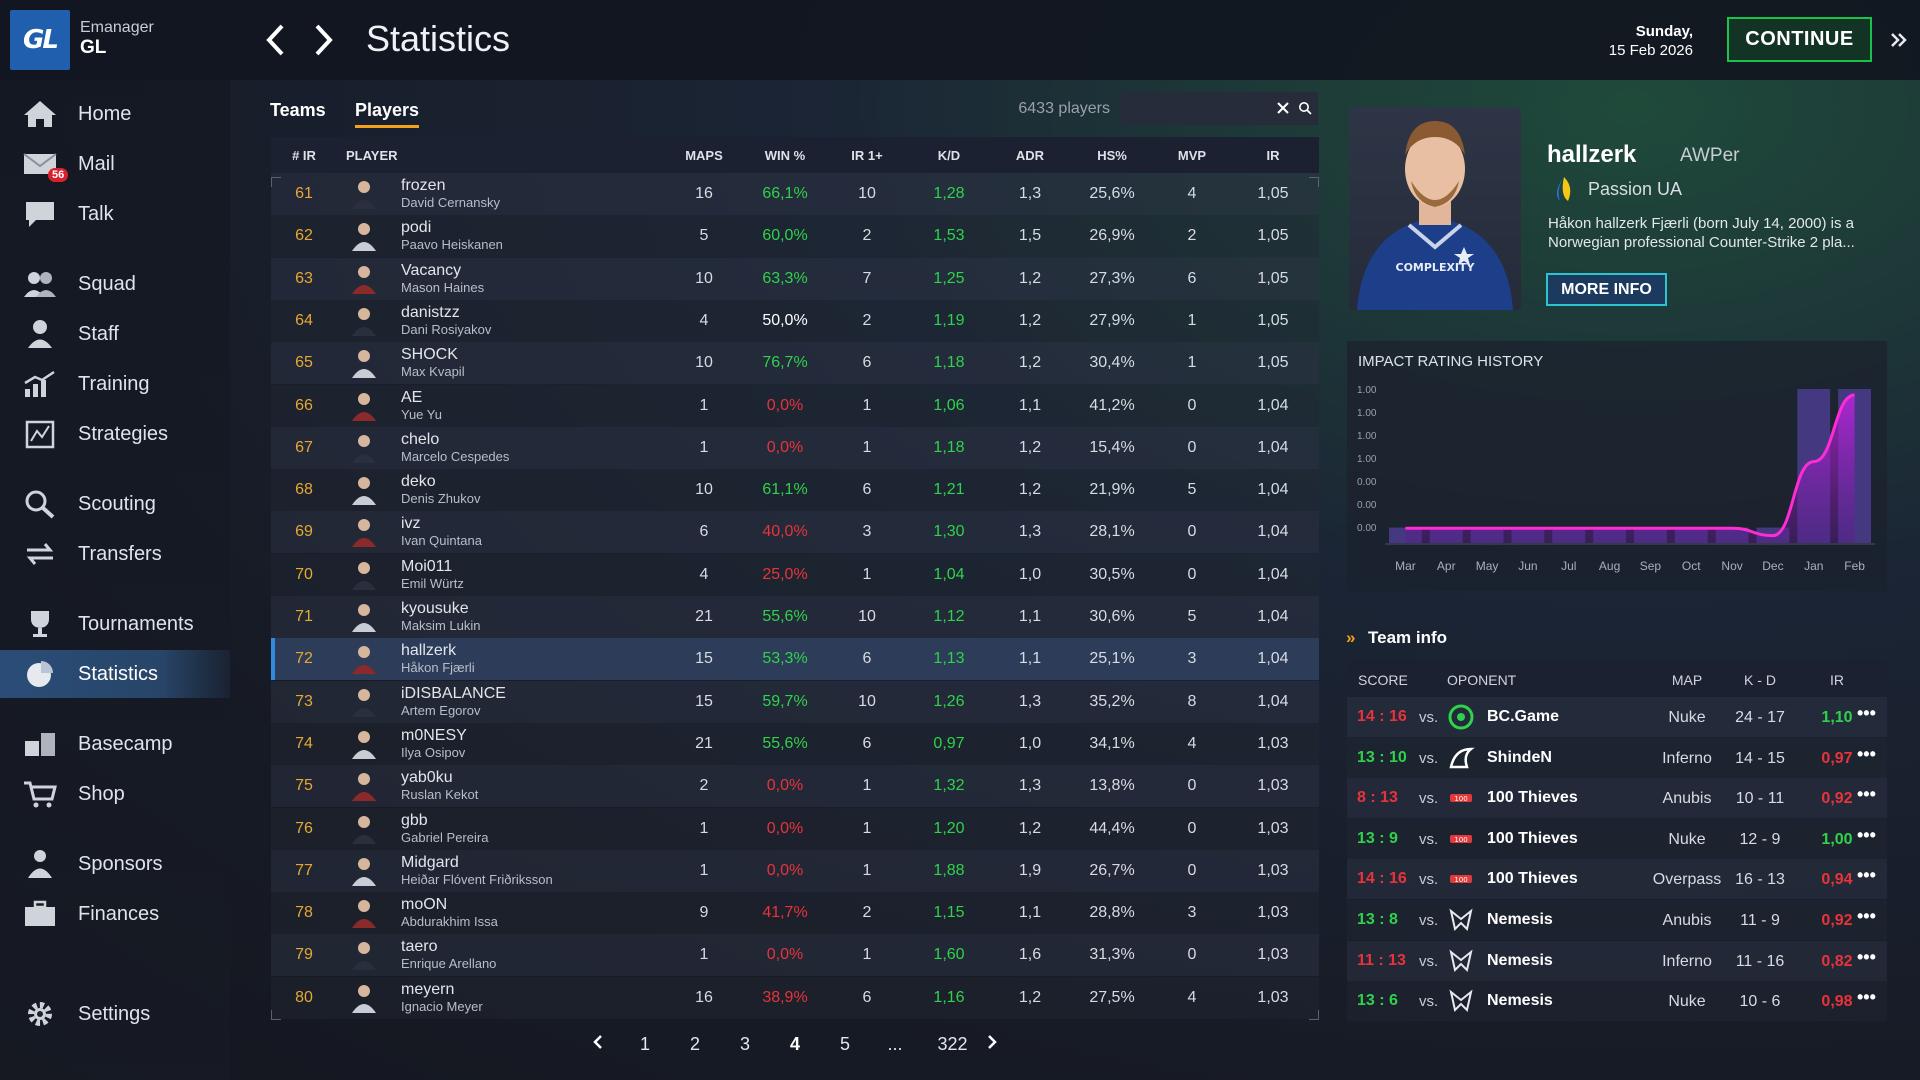  What do you see at coordinates (427, 778) in the screenshot?
I see `player-nickname: yab0ku` at bounding box center [427, 778].